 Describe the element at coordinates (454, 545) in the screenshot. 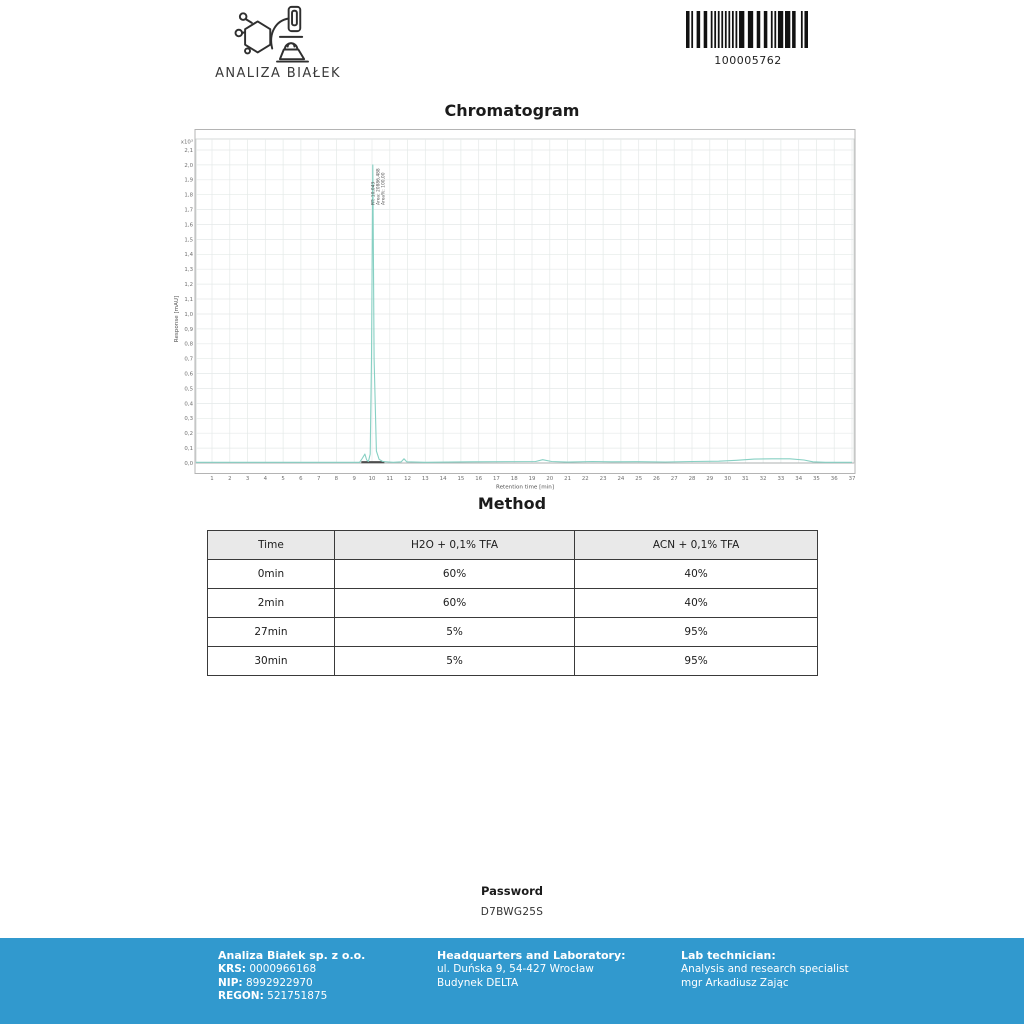

I see `method-col-header: H2O + 0,1% TFA` at that location.